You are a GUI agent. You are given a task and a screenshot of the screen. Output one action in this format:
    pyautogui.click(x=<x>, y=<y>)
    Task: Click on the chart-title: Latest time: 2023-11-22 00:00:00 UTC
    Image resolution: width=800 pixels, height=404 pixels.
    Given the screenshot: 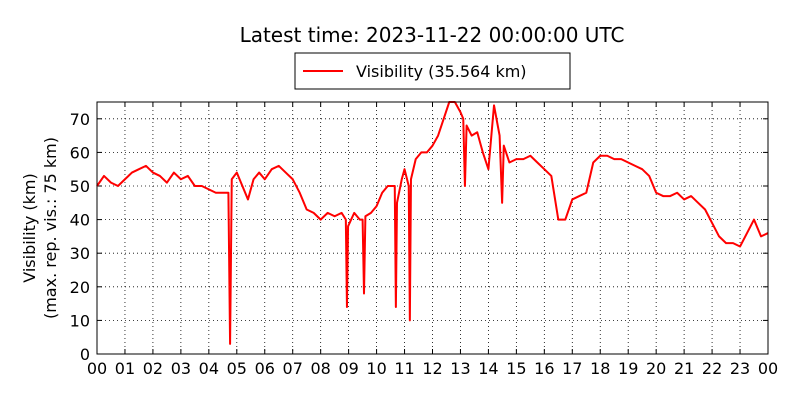 What is the action you would take?
    pyautogui.click(x=432, y=35)
    